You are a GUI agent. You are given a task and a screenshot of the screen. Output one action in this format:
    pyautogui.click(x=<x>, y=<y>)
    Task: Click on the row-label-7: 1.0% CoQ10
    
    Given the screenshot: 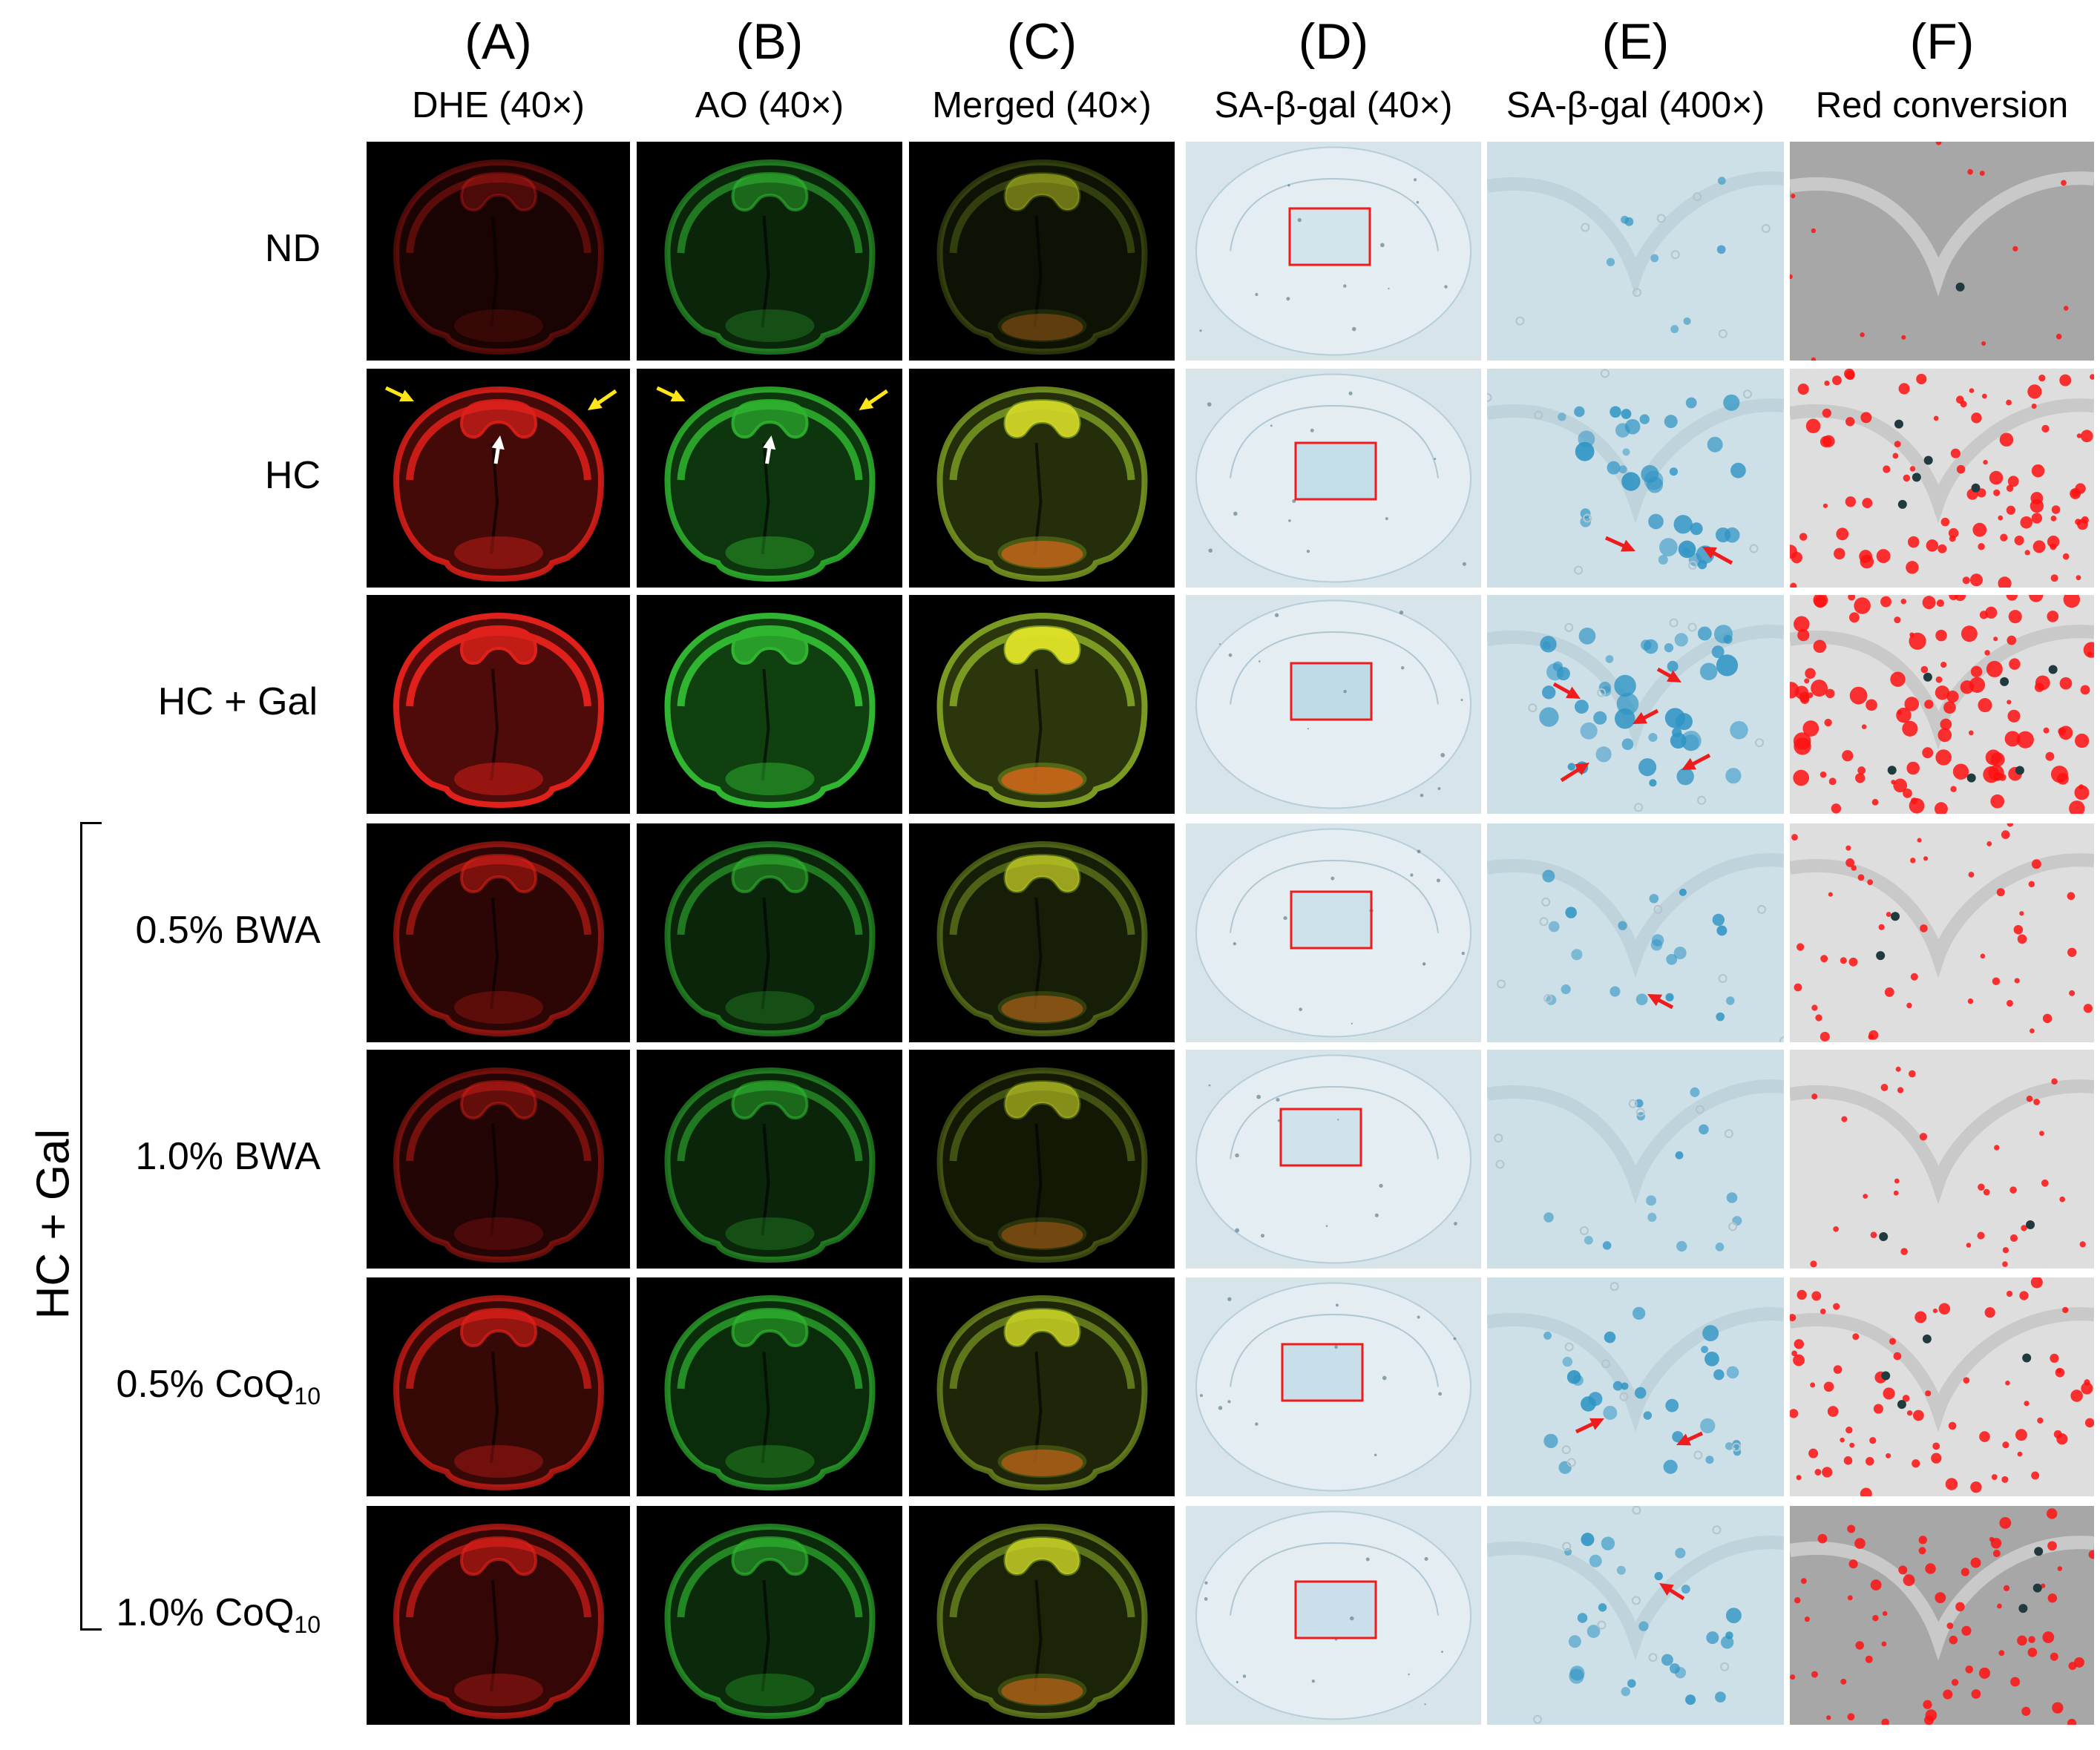 What is the action you would take?
    pyautogui.click(x=173, y=1614)
    